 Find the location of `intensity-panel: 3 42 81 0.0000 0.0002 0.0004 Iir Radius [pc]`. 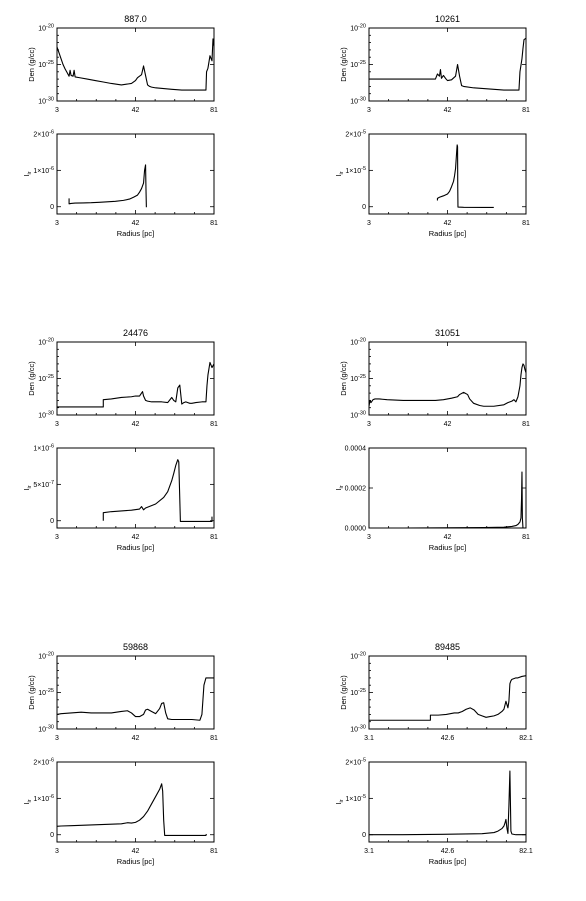

intensity-panel: 3 42 81 0.0000 0.0002 0.0004 Iir Radius [pc] is located at coordinates (432, 499).